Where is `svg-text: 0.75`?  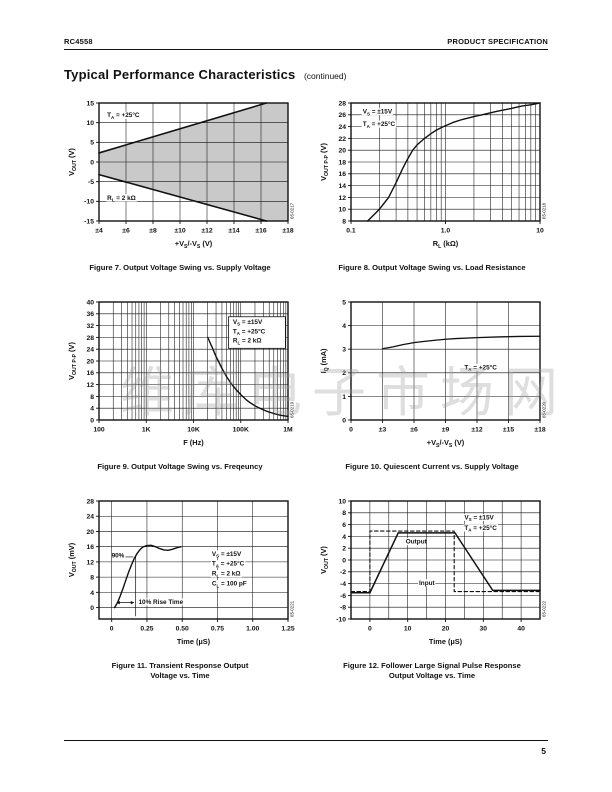
svg-text: 0.75 is located at coordinates (217, 628).